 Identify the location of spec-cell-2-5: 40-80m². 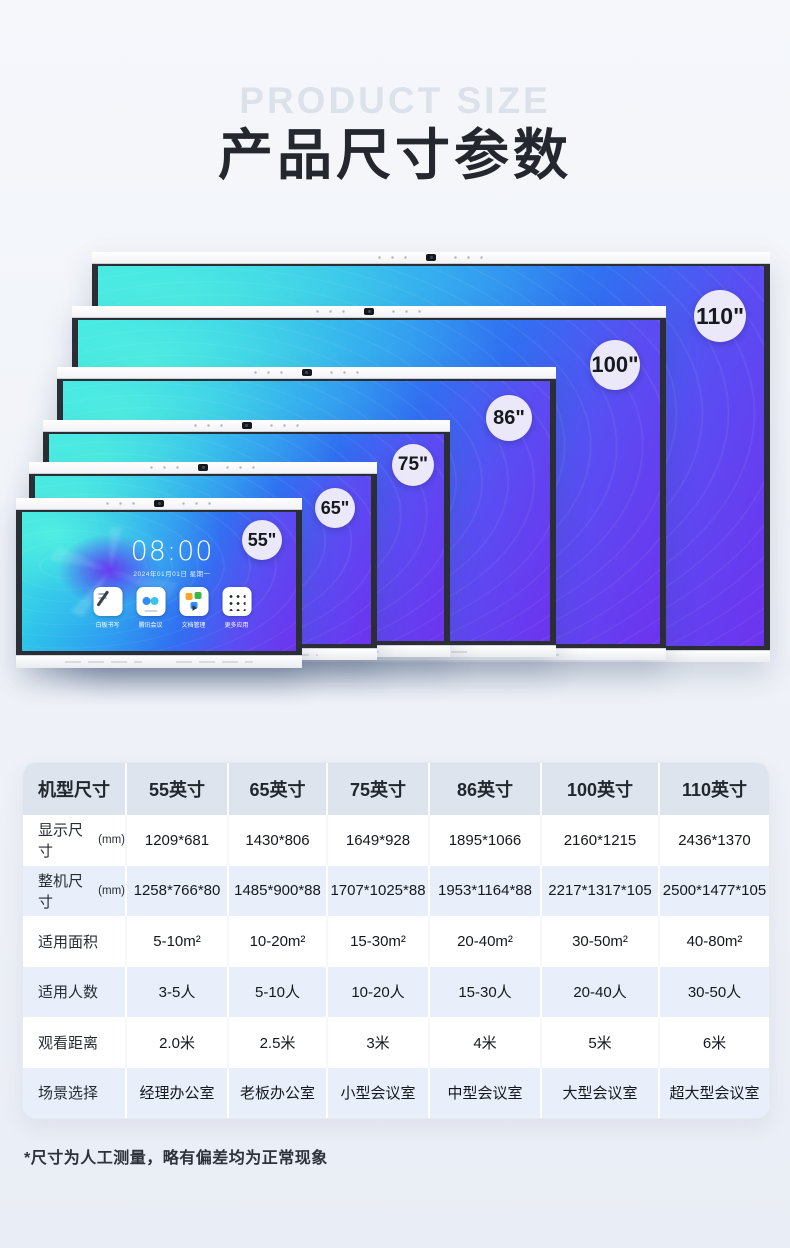
(713, 941).